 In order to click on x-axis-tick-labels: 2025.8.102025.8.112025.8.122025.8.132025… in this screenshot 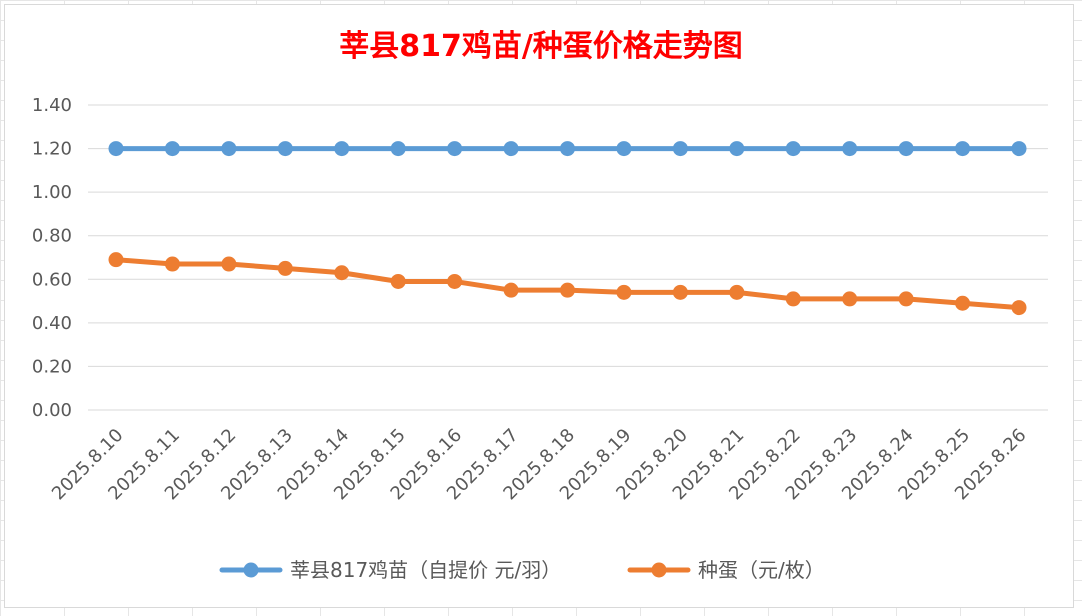, I will do `click(539, 465)`.